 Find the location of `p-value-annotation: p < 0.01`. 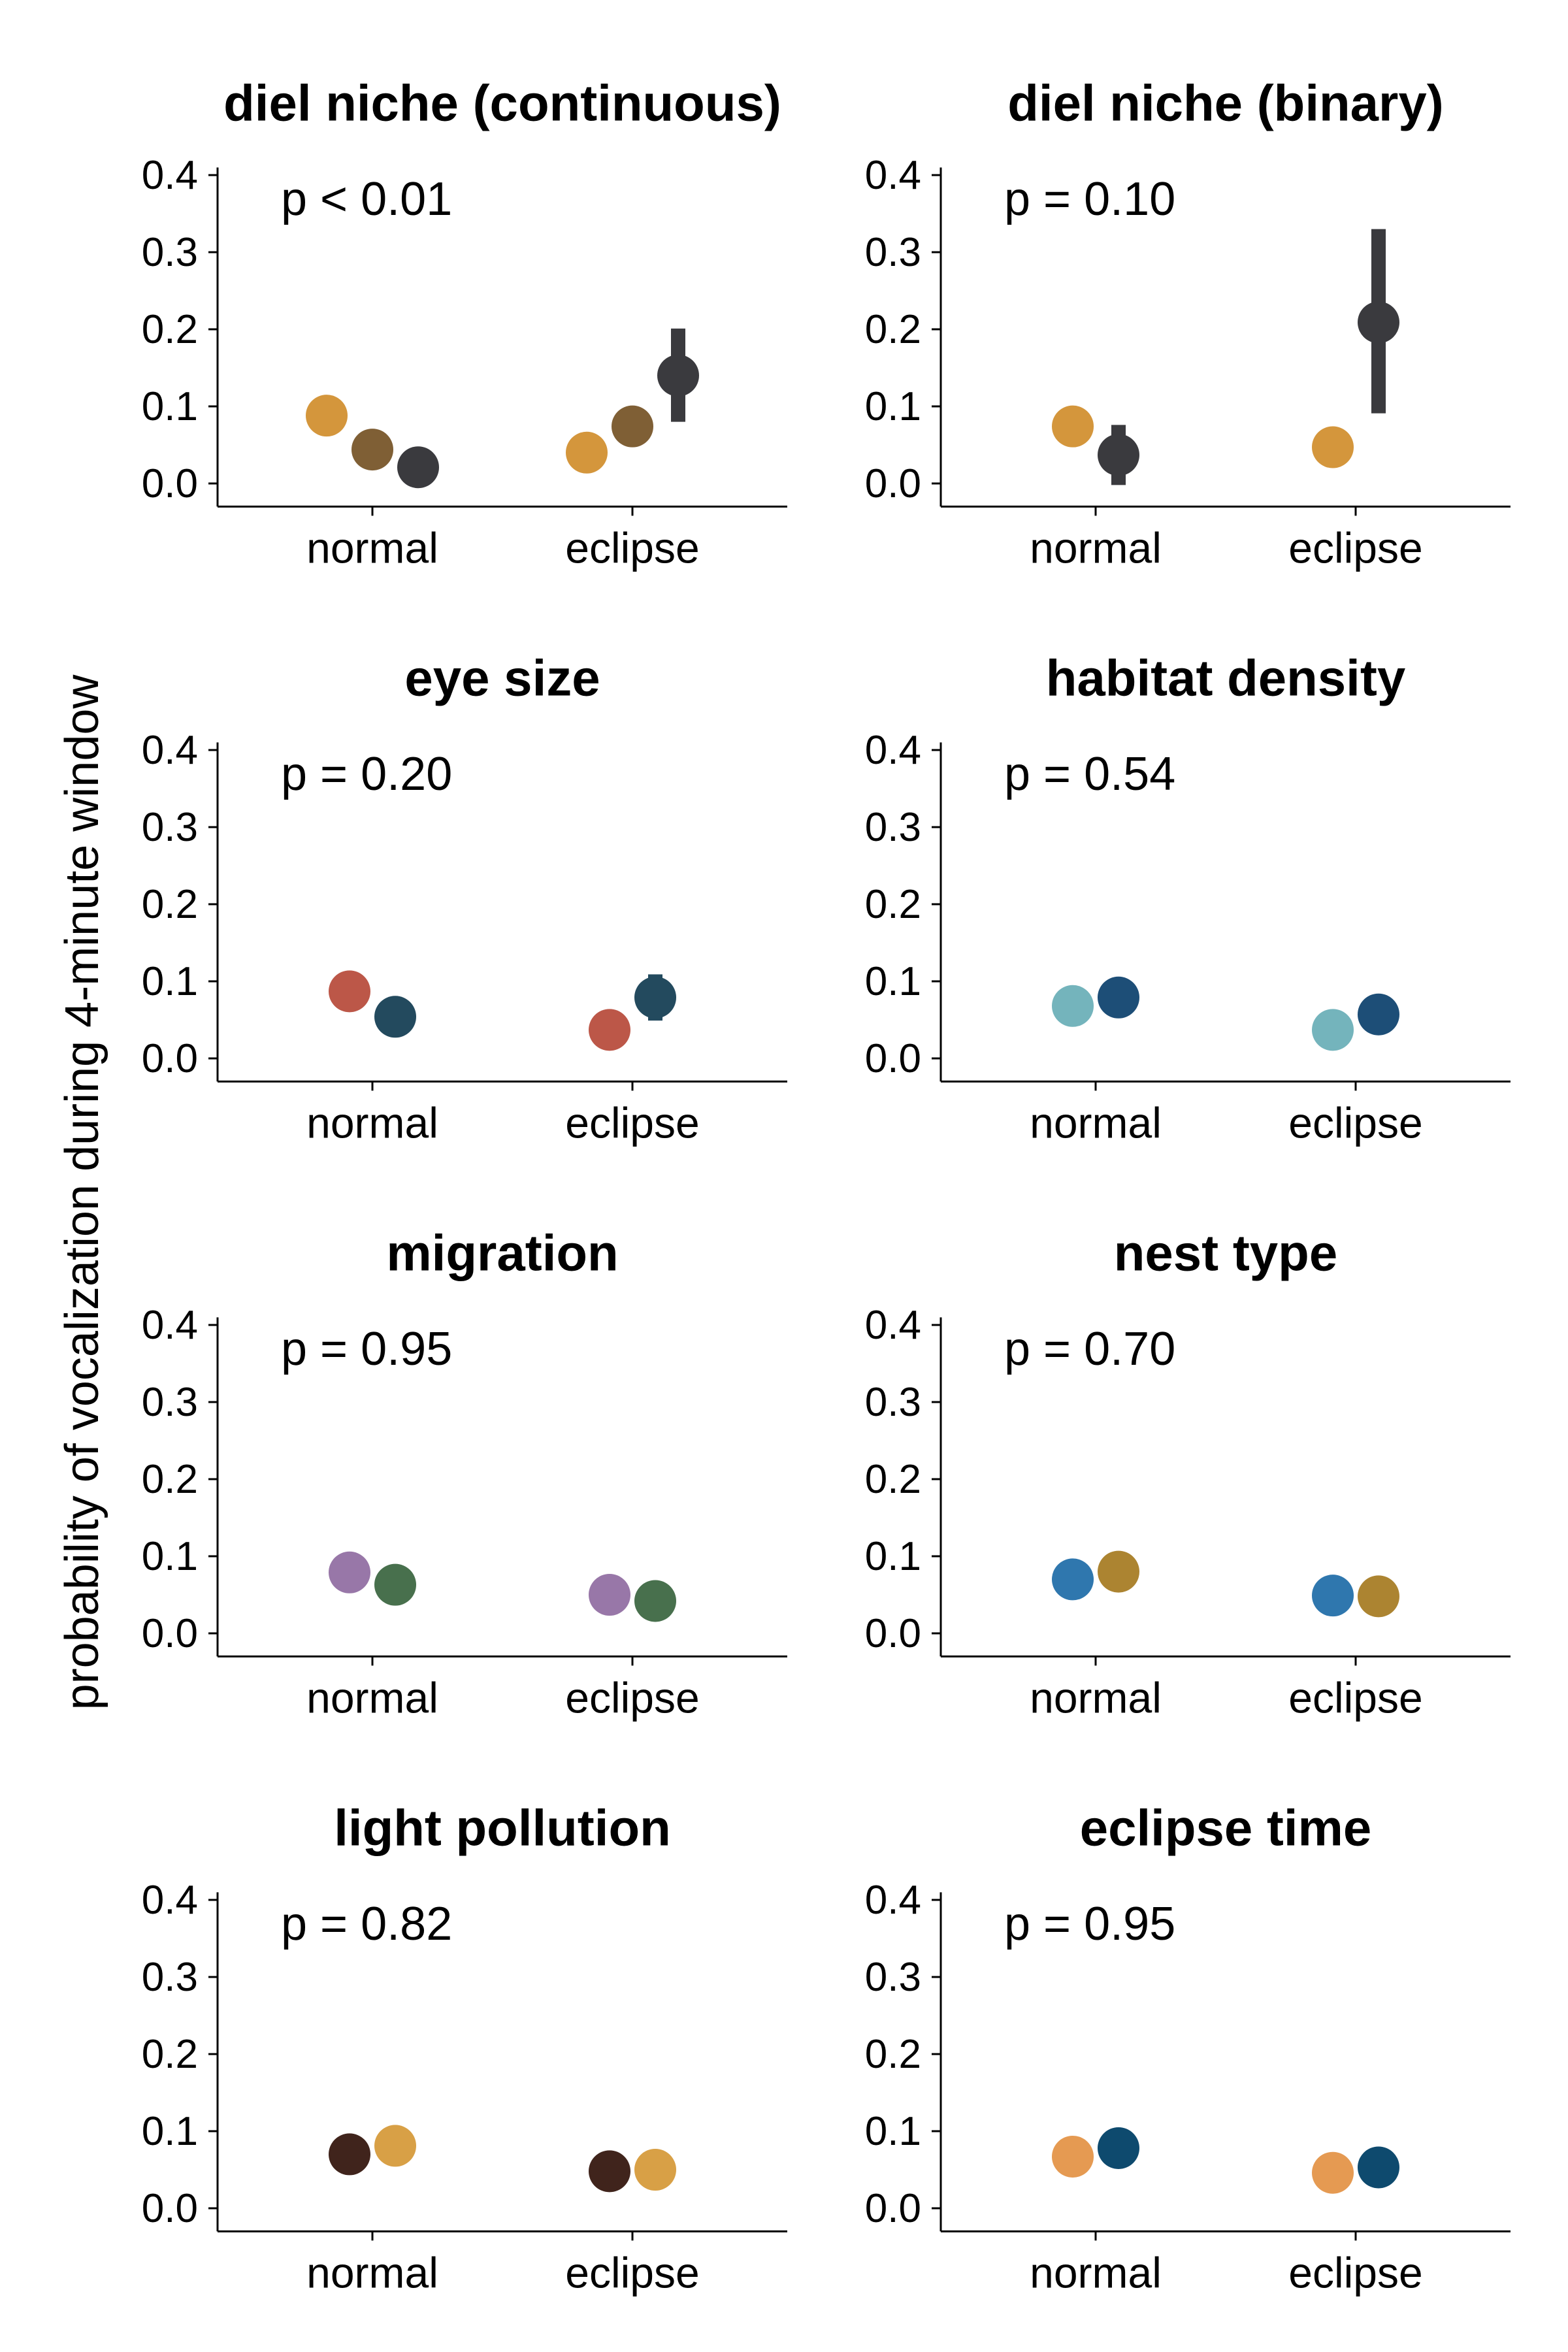

p-value-annotation: p < 0.01 is located at coordinates (366, 199).